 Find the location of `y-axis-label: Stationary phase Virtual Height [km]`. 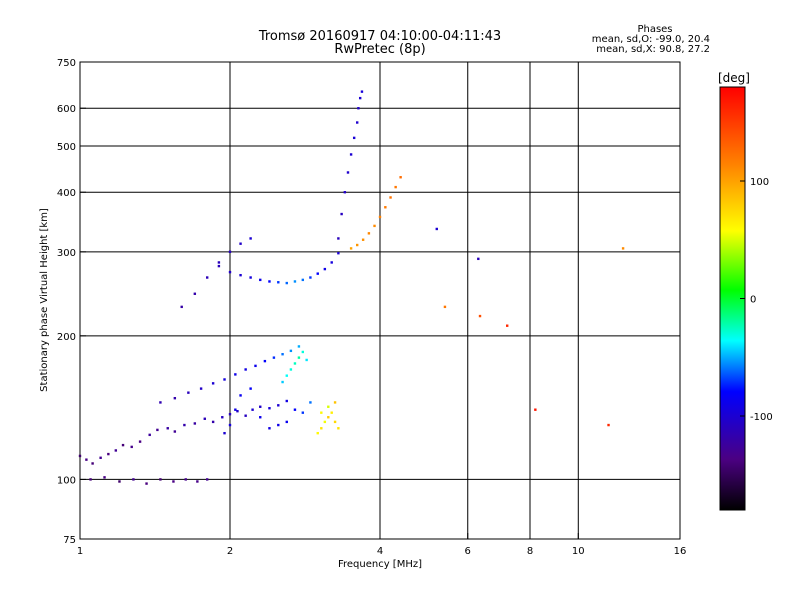

y-axis-label: Stationary phase Virtual Height [km] is located at coordinates (44, 300).